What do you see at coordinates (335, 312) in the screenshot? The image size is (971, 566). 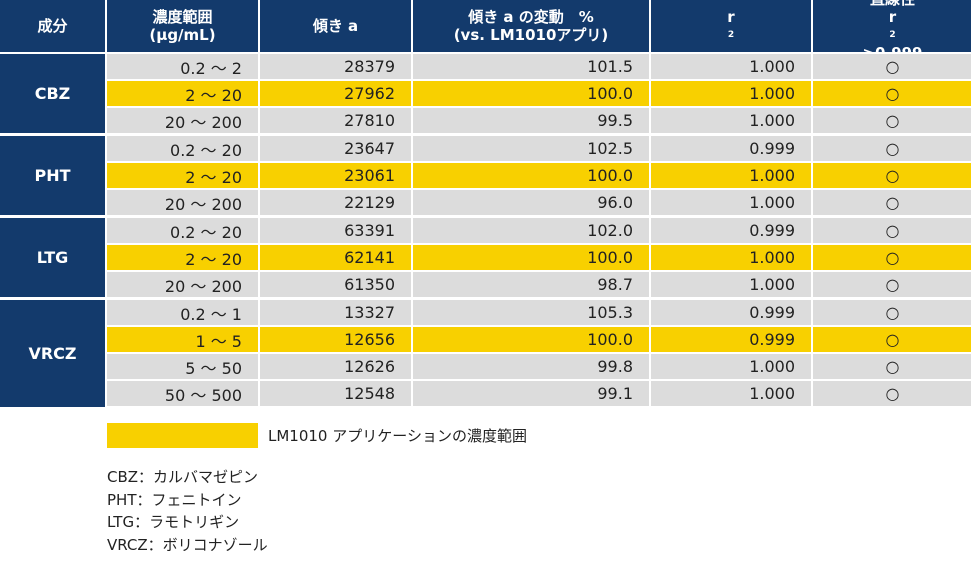 I see `table-cell: 13327` at bounding box center [335, 312].